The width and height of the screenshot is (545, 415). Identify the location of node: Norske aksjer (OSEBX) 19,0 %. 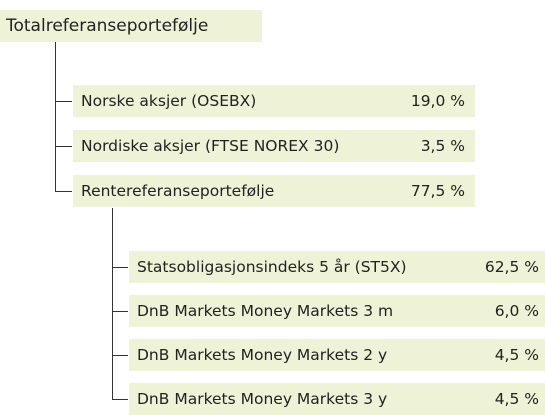
(274, 101).